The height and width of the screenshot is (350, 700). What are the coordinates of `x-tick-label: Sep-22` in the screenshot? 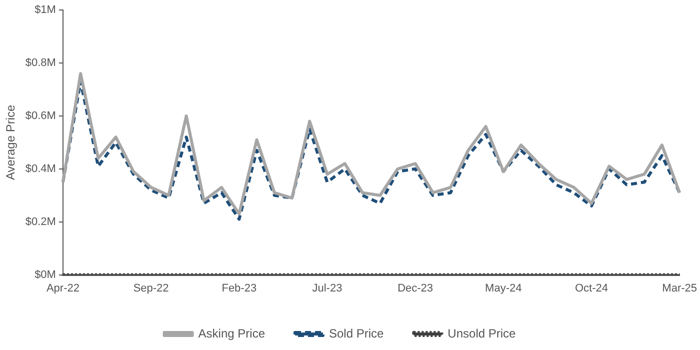 It's located at (151, 288).